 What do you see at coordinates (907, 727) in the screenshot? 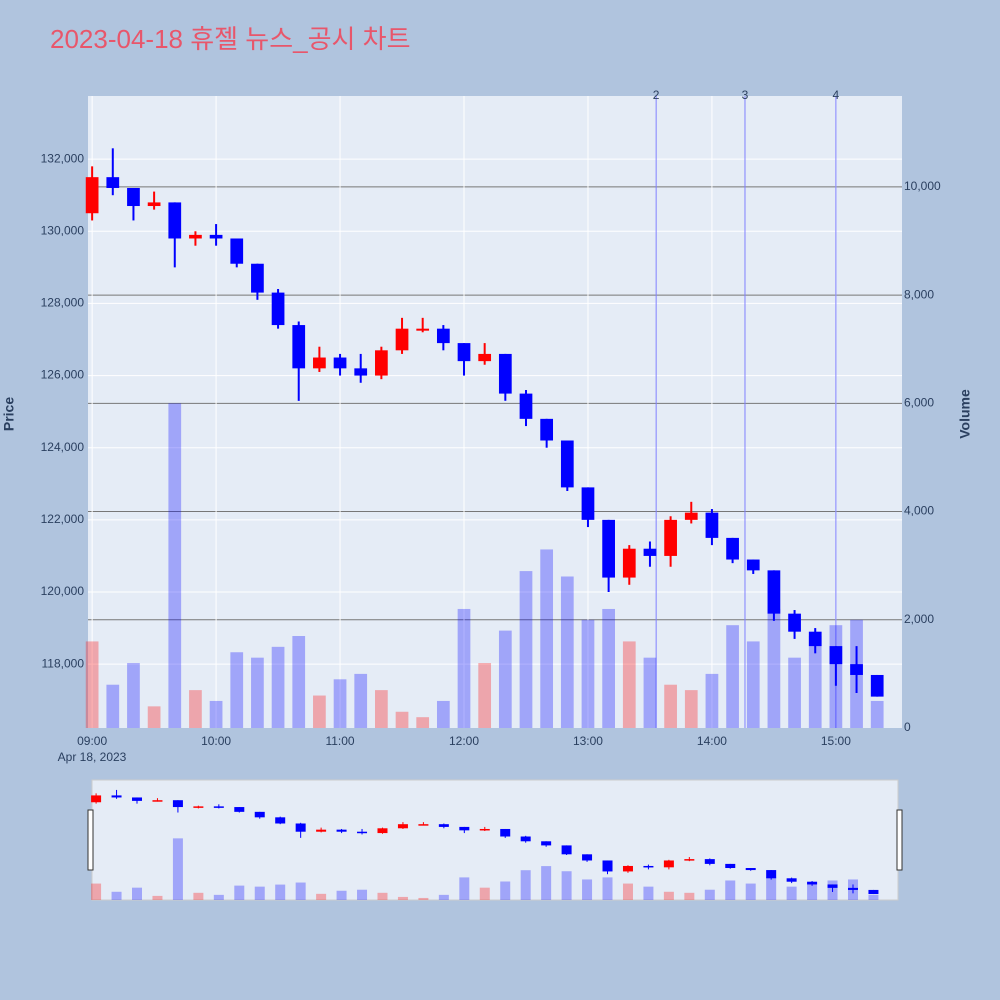
I see `y2-tick-label: 0` at bounding box center [907, 727].